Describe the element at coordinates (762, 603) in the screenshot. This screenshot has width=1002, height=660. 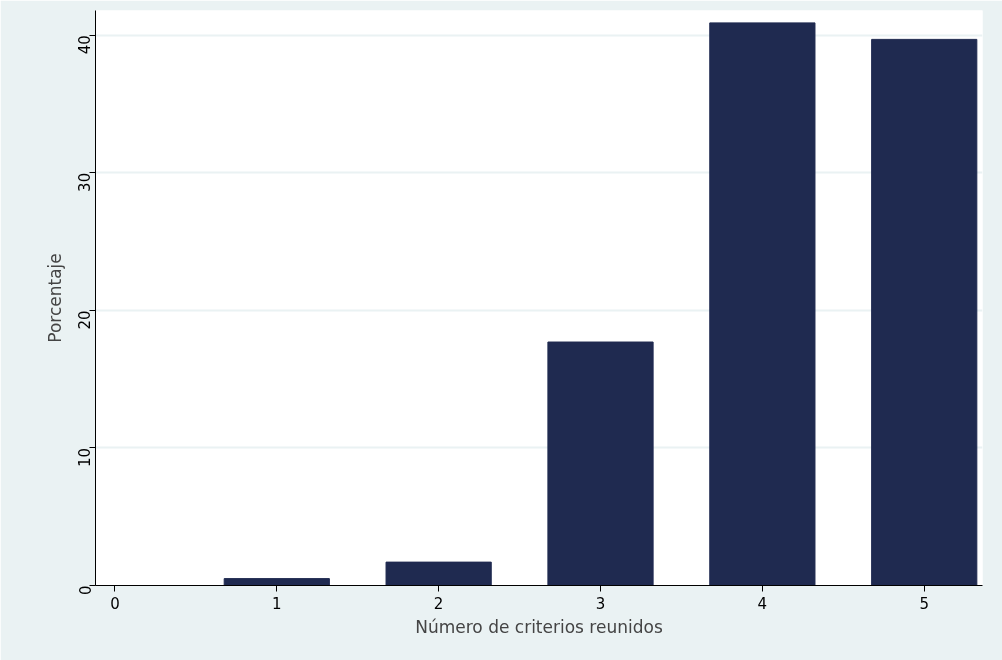
I see `x-tick-label: 4` at that location.